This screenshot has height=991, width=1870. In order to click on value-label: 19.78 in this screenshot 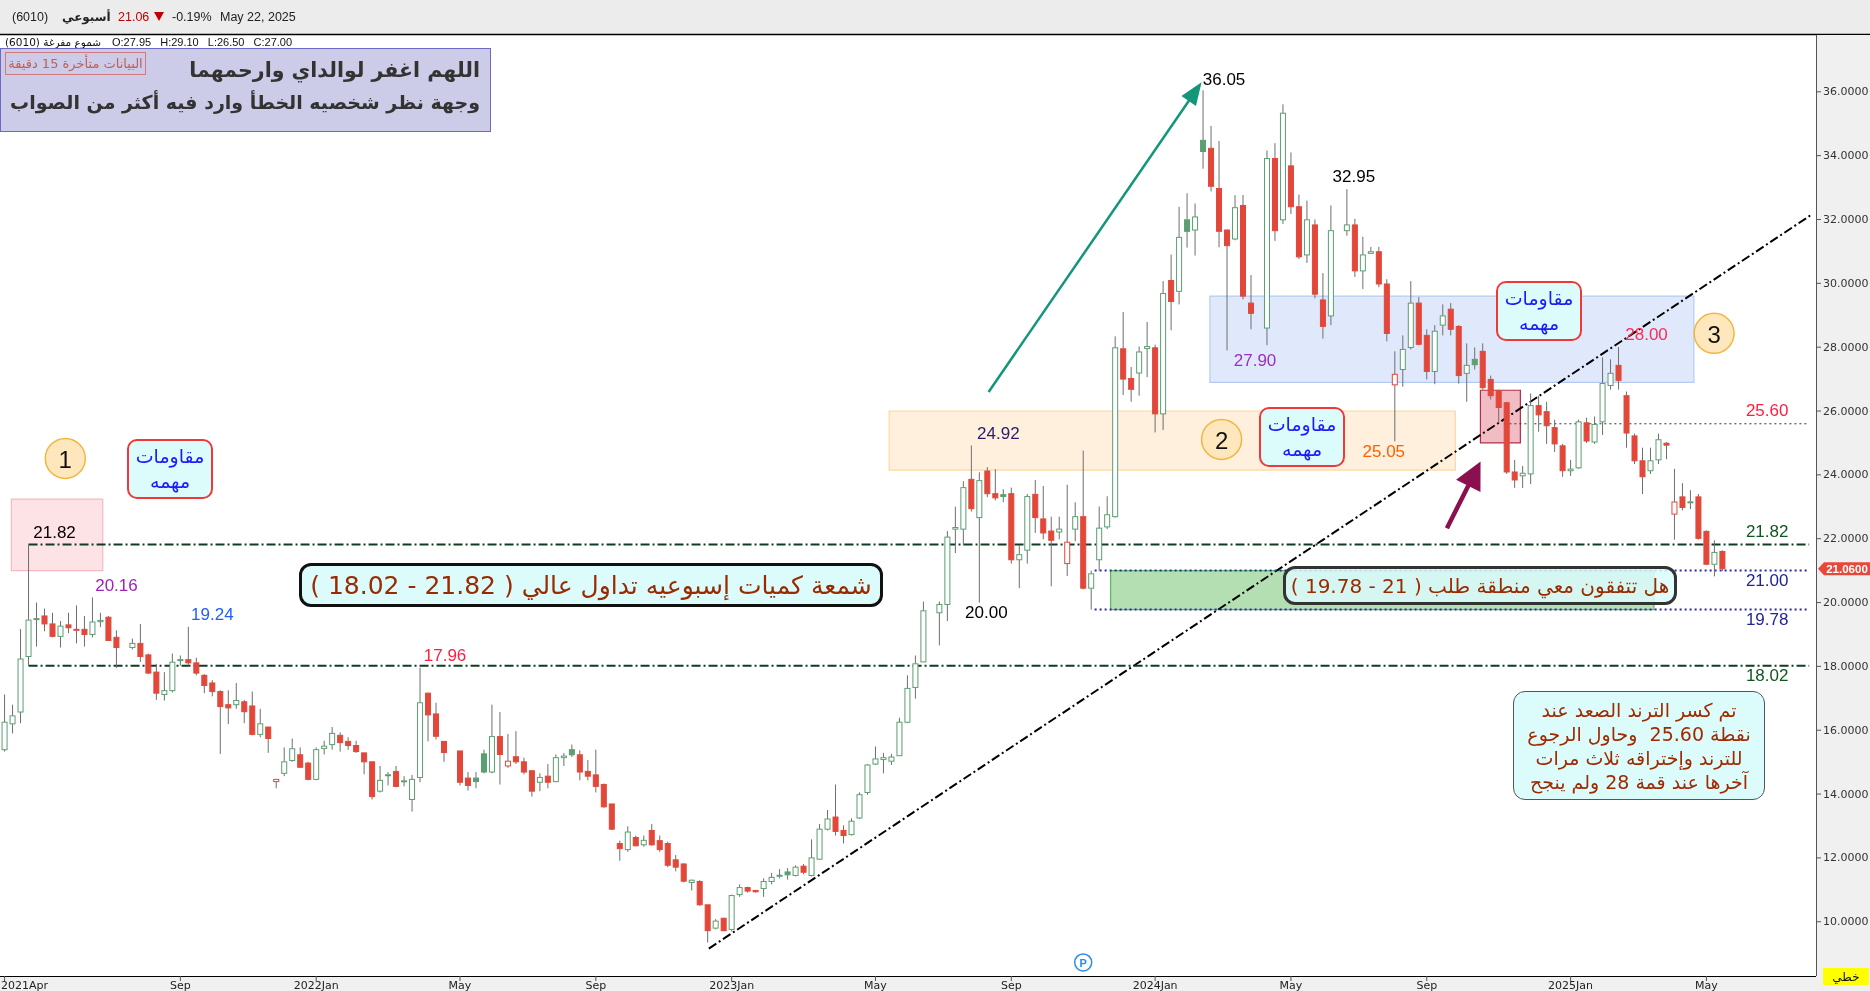, I will do `click(1767, 620)`.